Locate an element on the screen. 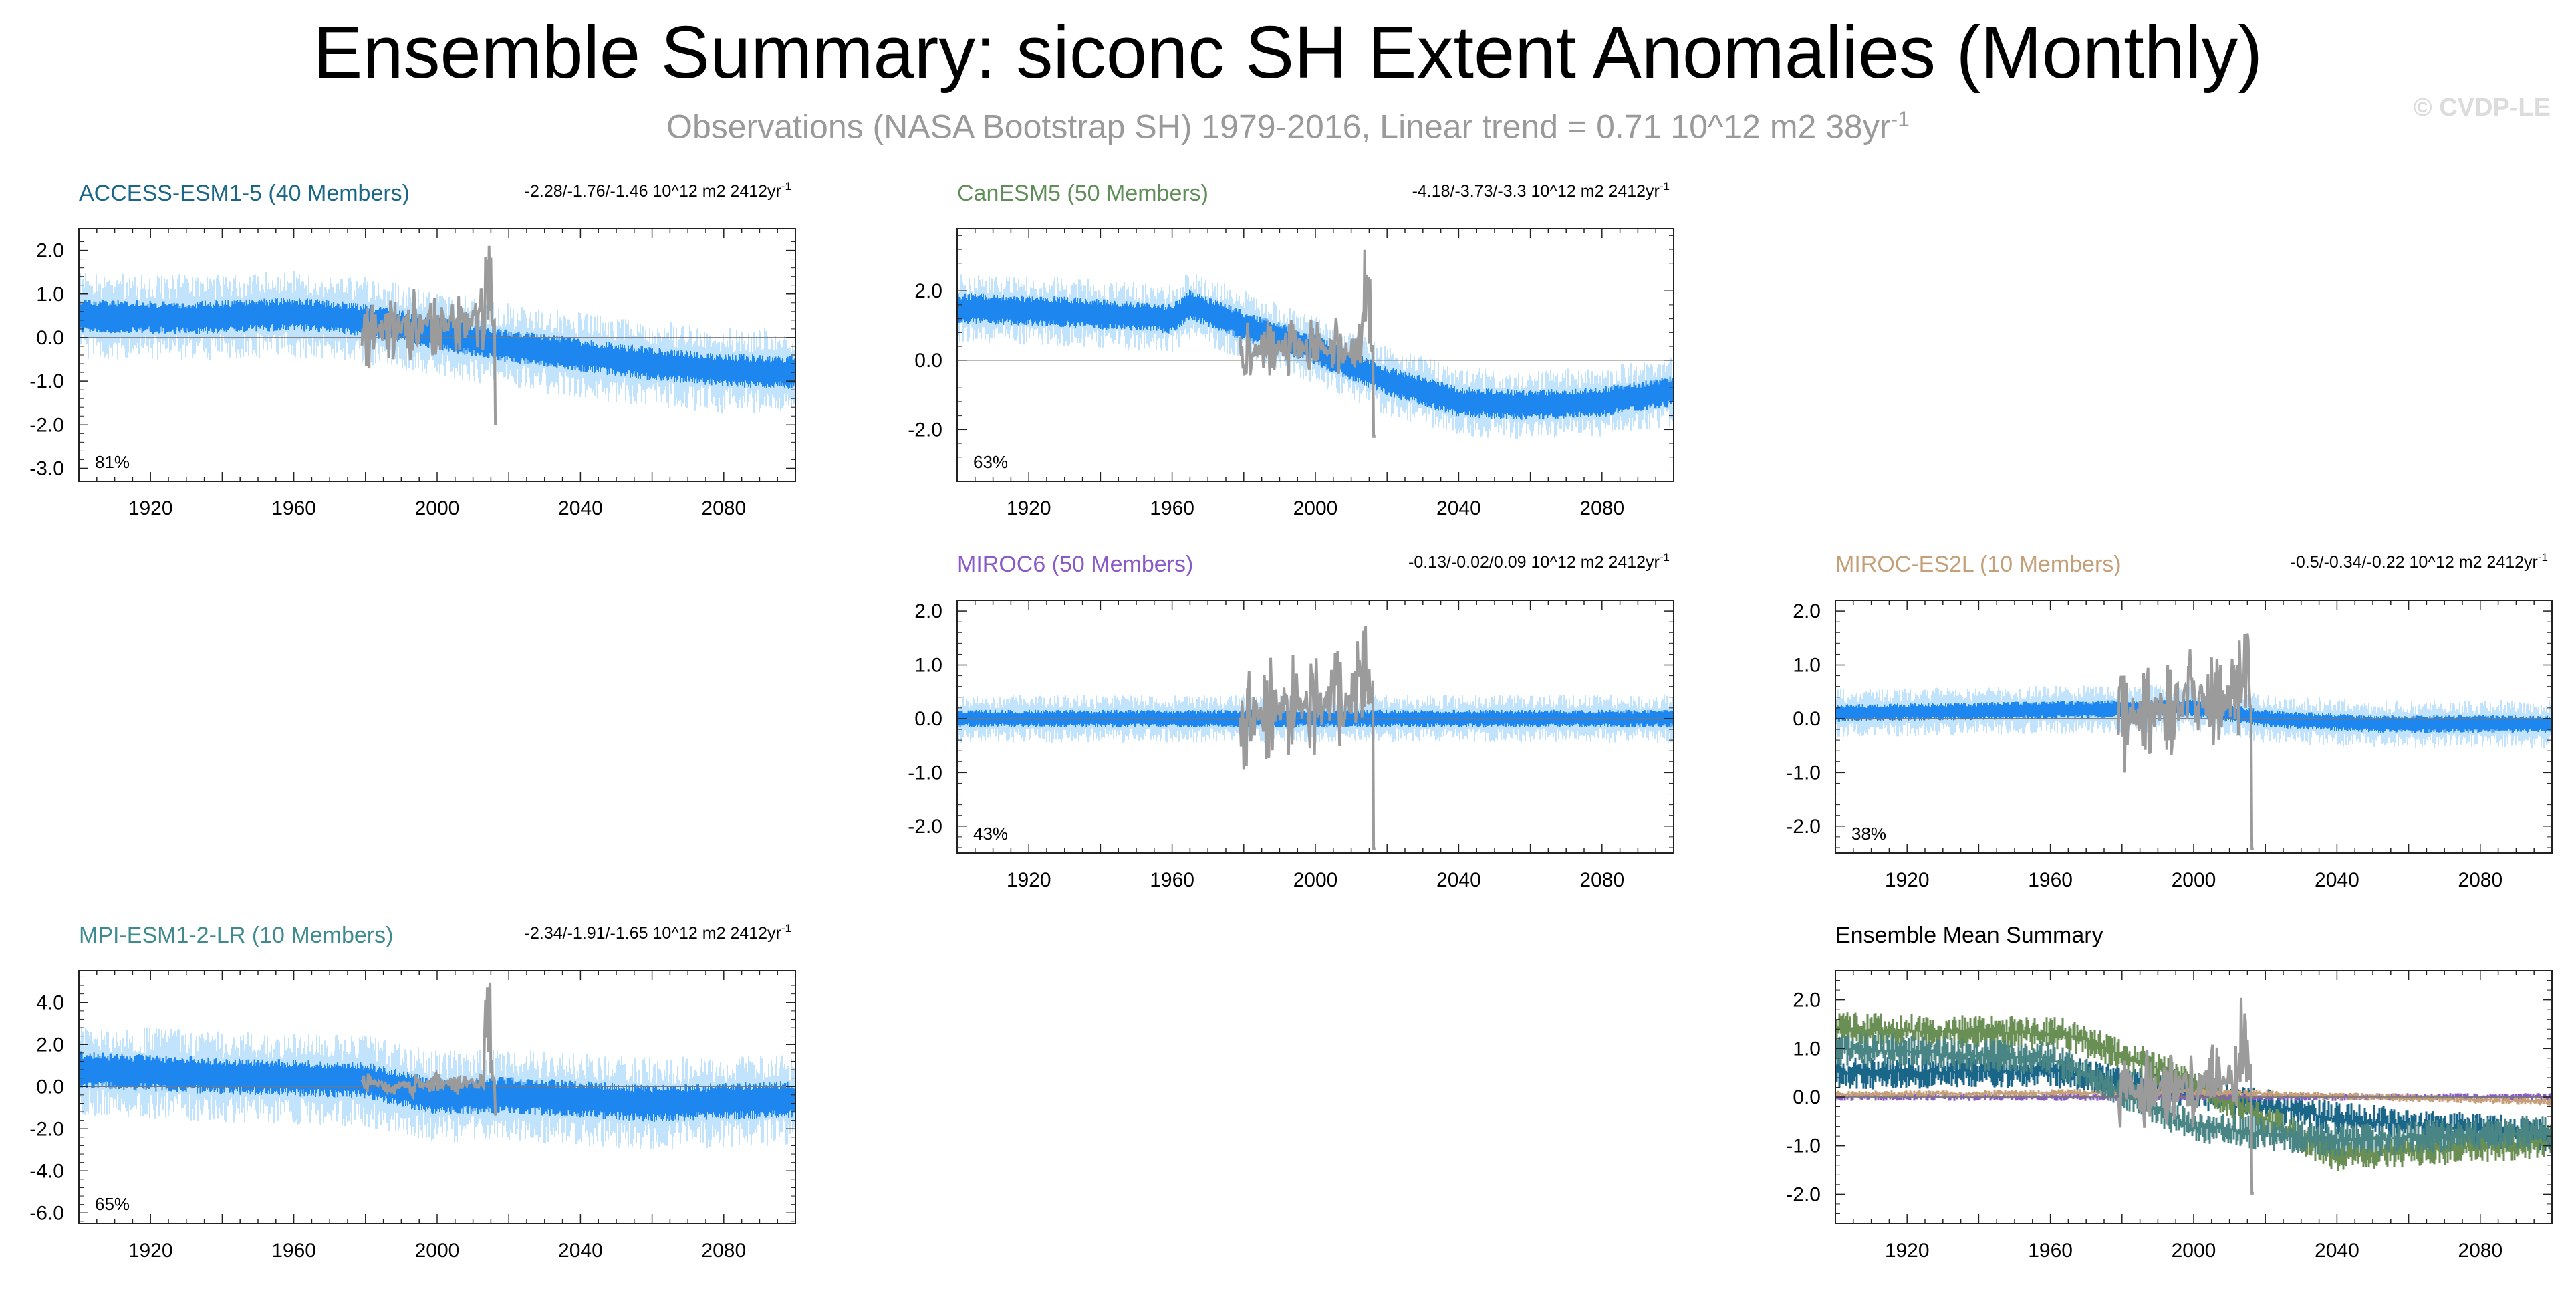 The height and width of the screenshot is (1295, 2576). corner-percent-label: 63% is located at coordinates (991, 462).